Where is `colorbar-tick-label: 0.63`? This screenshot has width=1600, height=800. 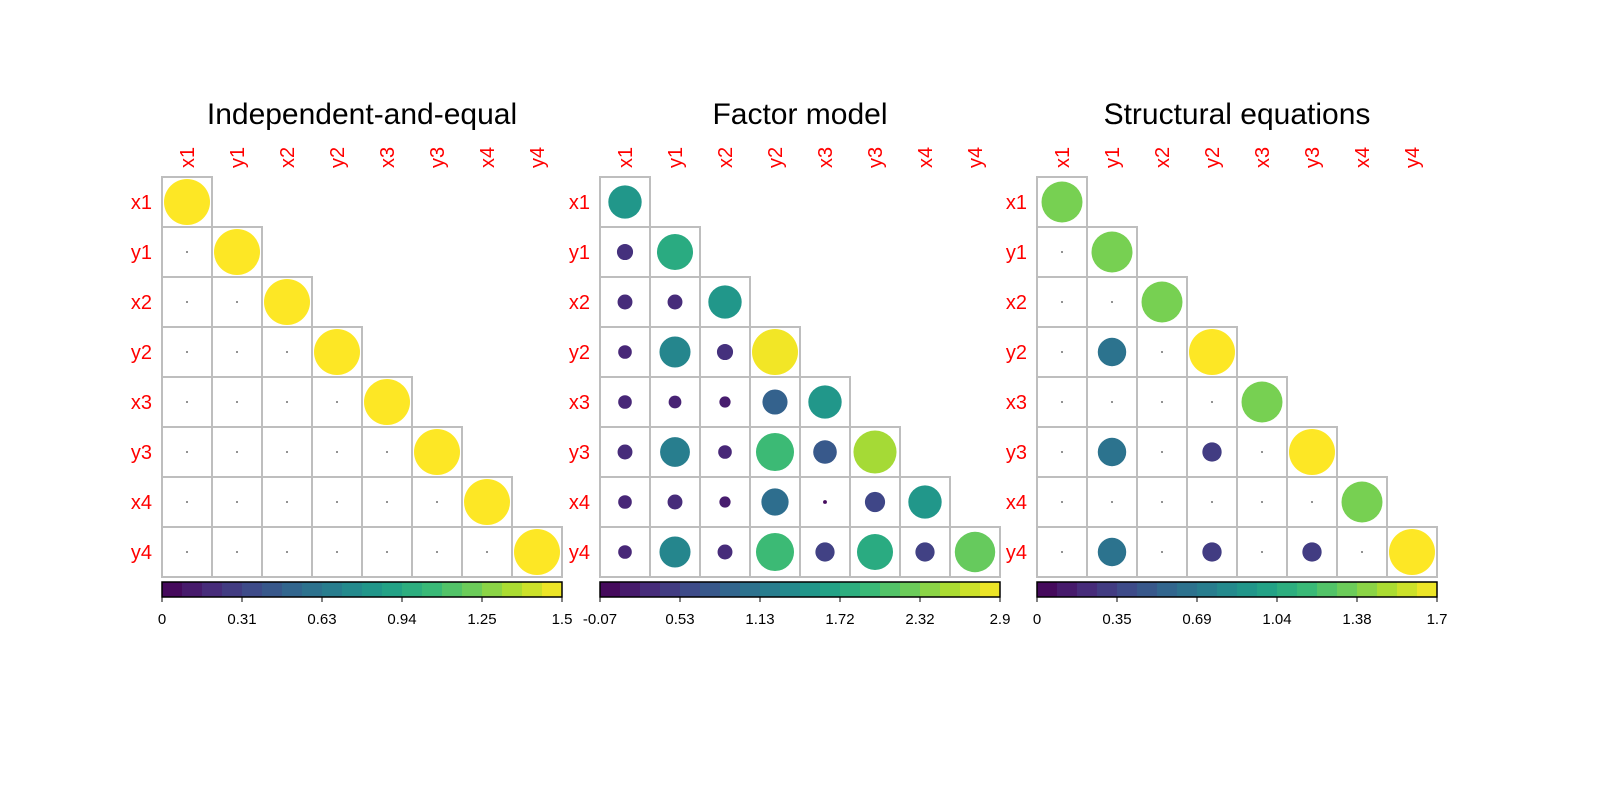 colorbar-tick-label: 0.63 is located at coordinates (321, 619).